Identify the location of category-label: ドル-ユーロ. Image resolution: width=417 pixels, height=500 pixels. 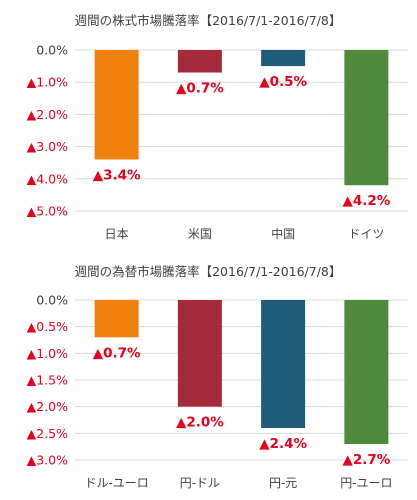
(116, 483).